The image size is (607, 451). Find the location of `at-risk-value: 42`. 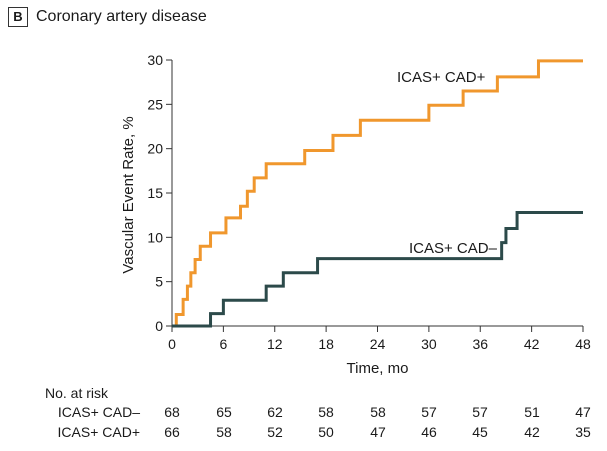

at-risk-value: 42 is located at coordinates (532, 432).